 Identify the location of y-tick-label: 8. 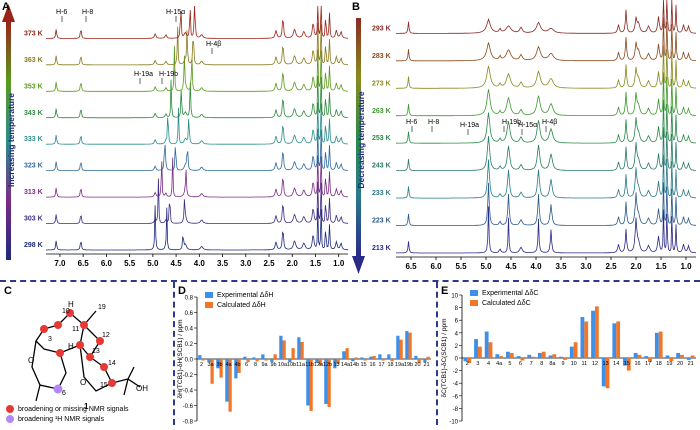
(457, 309).